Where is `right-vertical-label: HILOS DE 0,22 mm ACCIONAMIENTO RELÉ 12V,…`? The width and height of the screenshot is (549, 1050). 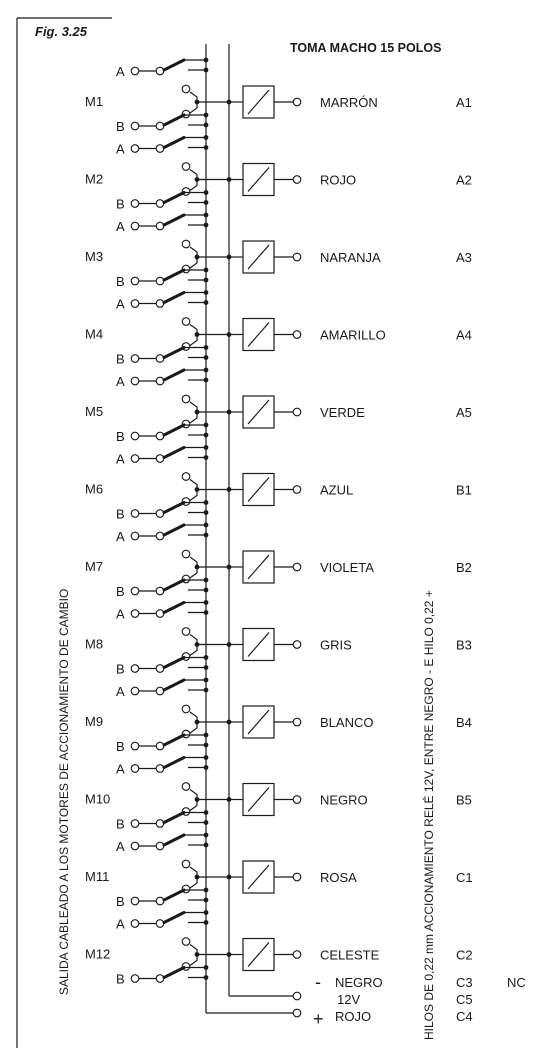
right-vertical-label: HILOS DE 0,22 mm ACCIONAMIENTO RELÉ 12V,… is located at coordinates (428, 815).